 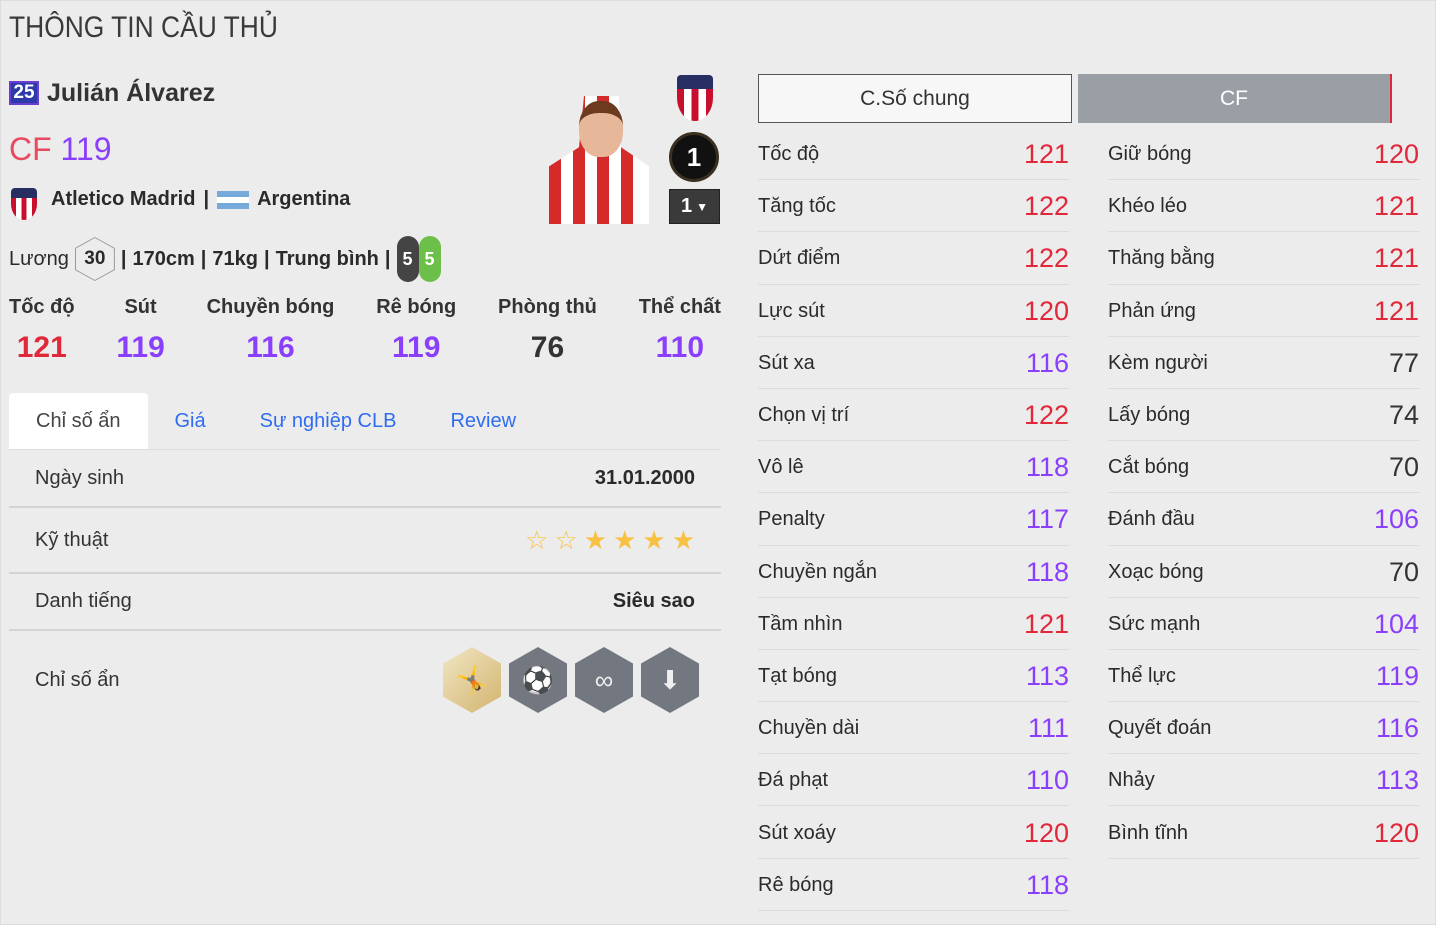 What do you see at coordinates (472, 680) in the screenshot?
I see `bicycle-kick-icon: 🤸` at bounding box center [472, 680].